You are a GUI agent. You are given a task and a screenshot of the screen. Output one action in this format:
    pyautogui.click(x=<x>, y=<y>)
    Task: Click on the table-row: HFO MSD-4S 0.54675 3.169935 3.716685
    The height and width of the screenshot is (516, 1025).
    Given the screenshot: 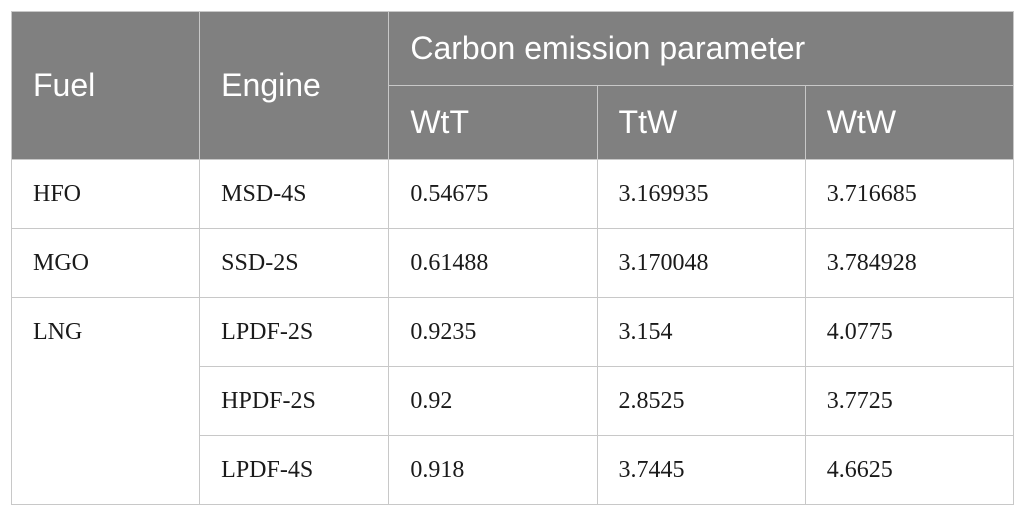 What is the action you would take?
    pyautogui.click(x=512, y=194)
    